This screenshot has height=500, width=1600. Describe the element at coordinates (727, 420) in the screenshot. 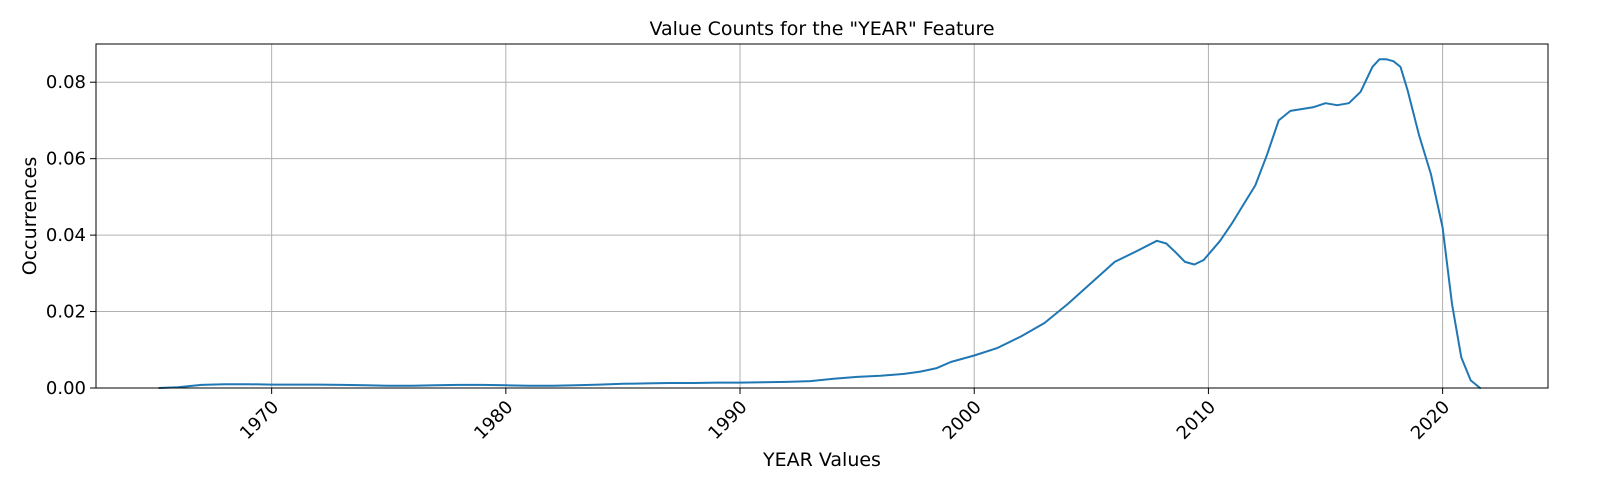

I see `x-tick-label: 1990` at that location.